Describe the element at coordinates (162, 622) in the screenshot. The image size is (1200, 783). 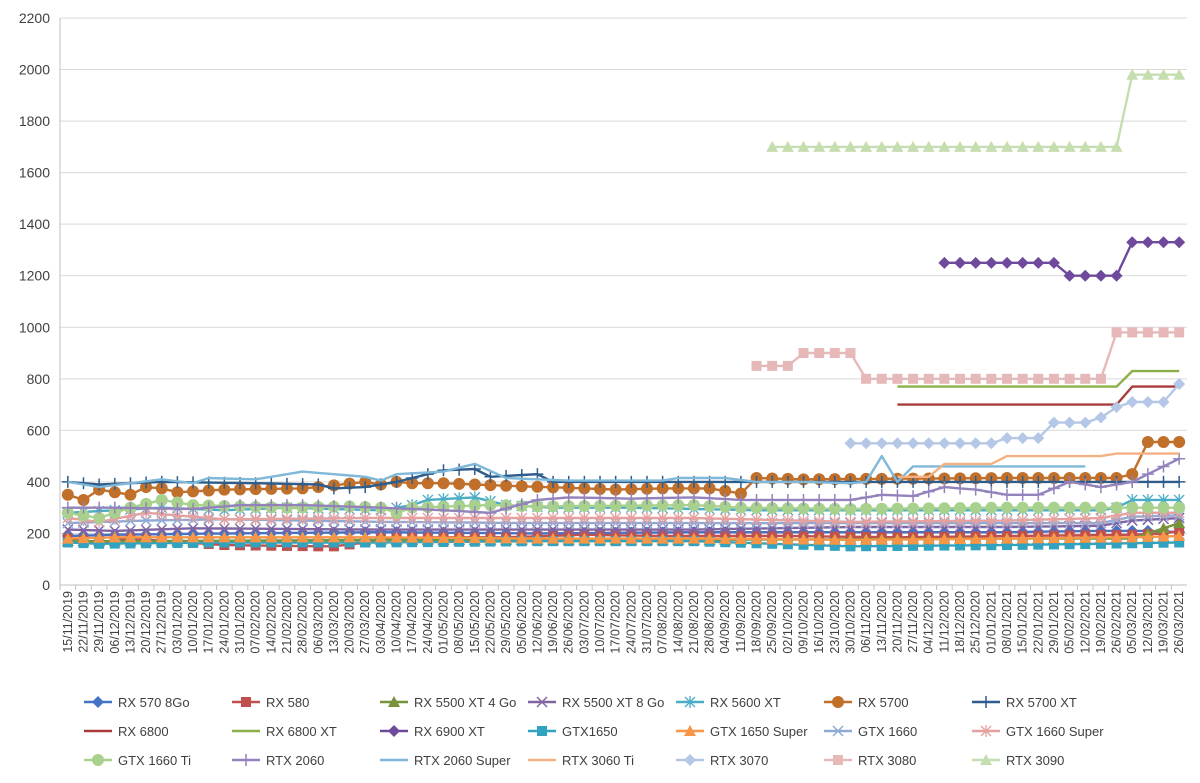
I see `x-tick-label: 27/12/2019` at that location.